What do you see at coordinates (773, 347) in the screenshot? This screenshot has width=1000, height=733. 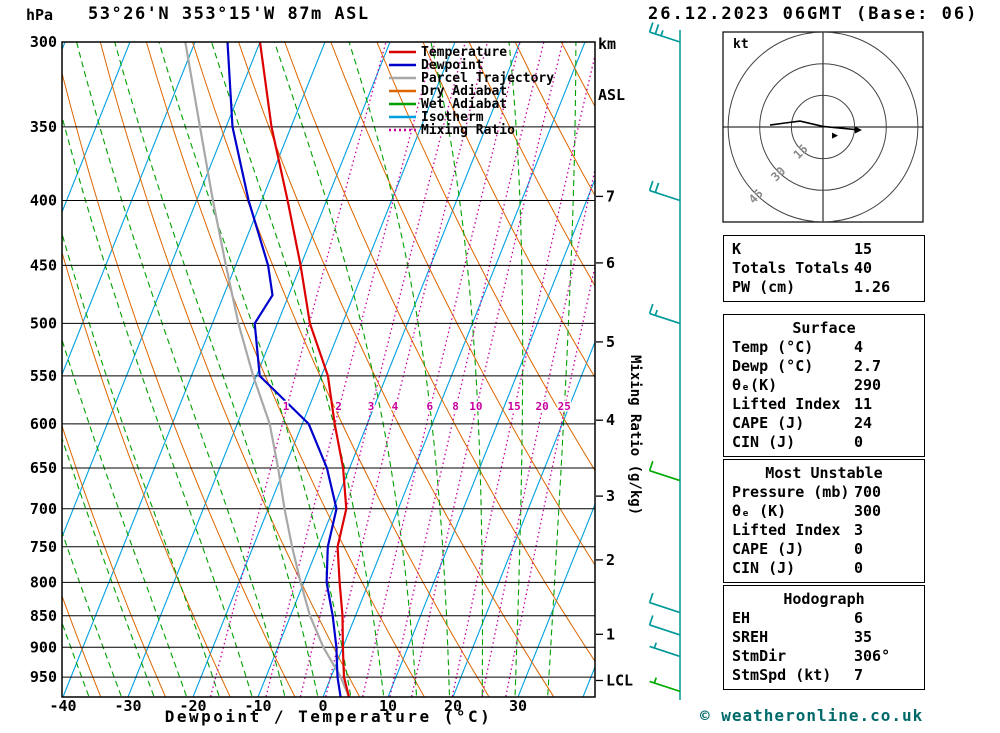 I see `stat-label: Temp (°C)` at bounding box center [773, 347].